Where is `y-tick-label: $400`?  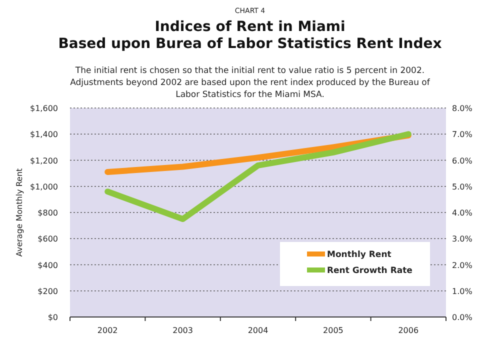 y-tick-label: $400 is located at coordinates (48, 265).